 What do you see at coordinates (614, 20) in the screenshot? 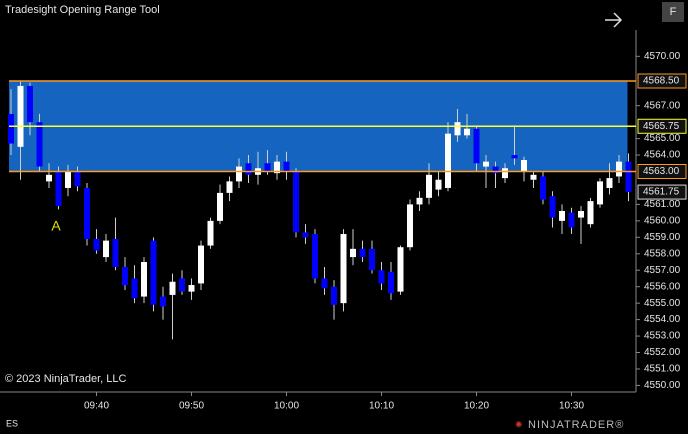
I see `arrow-icon` at bounding box center [614, 20].